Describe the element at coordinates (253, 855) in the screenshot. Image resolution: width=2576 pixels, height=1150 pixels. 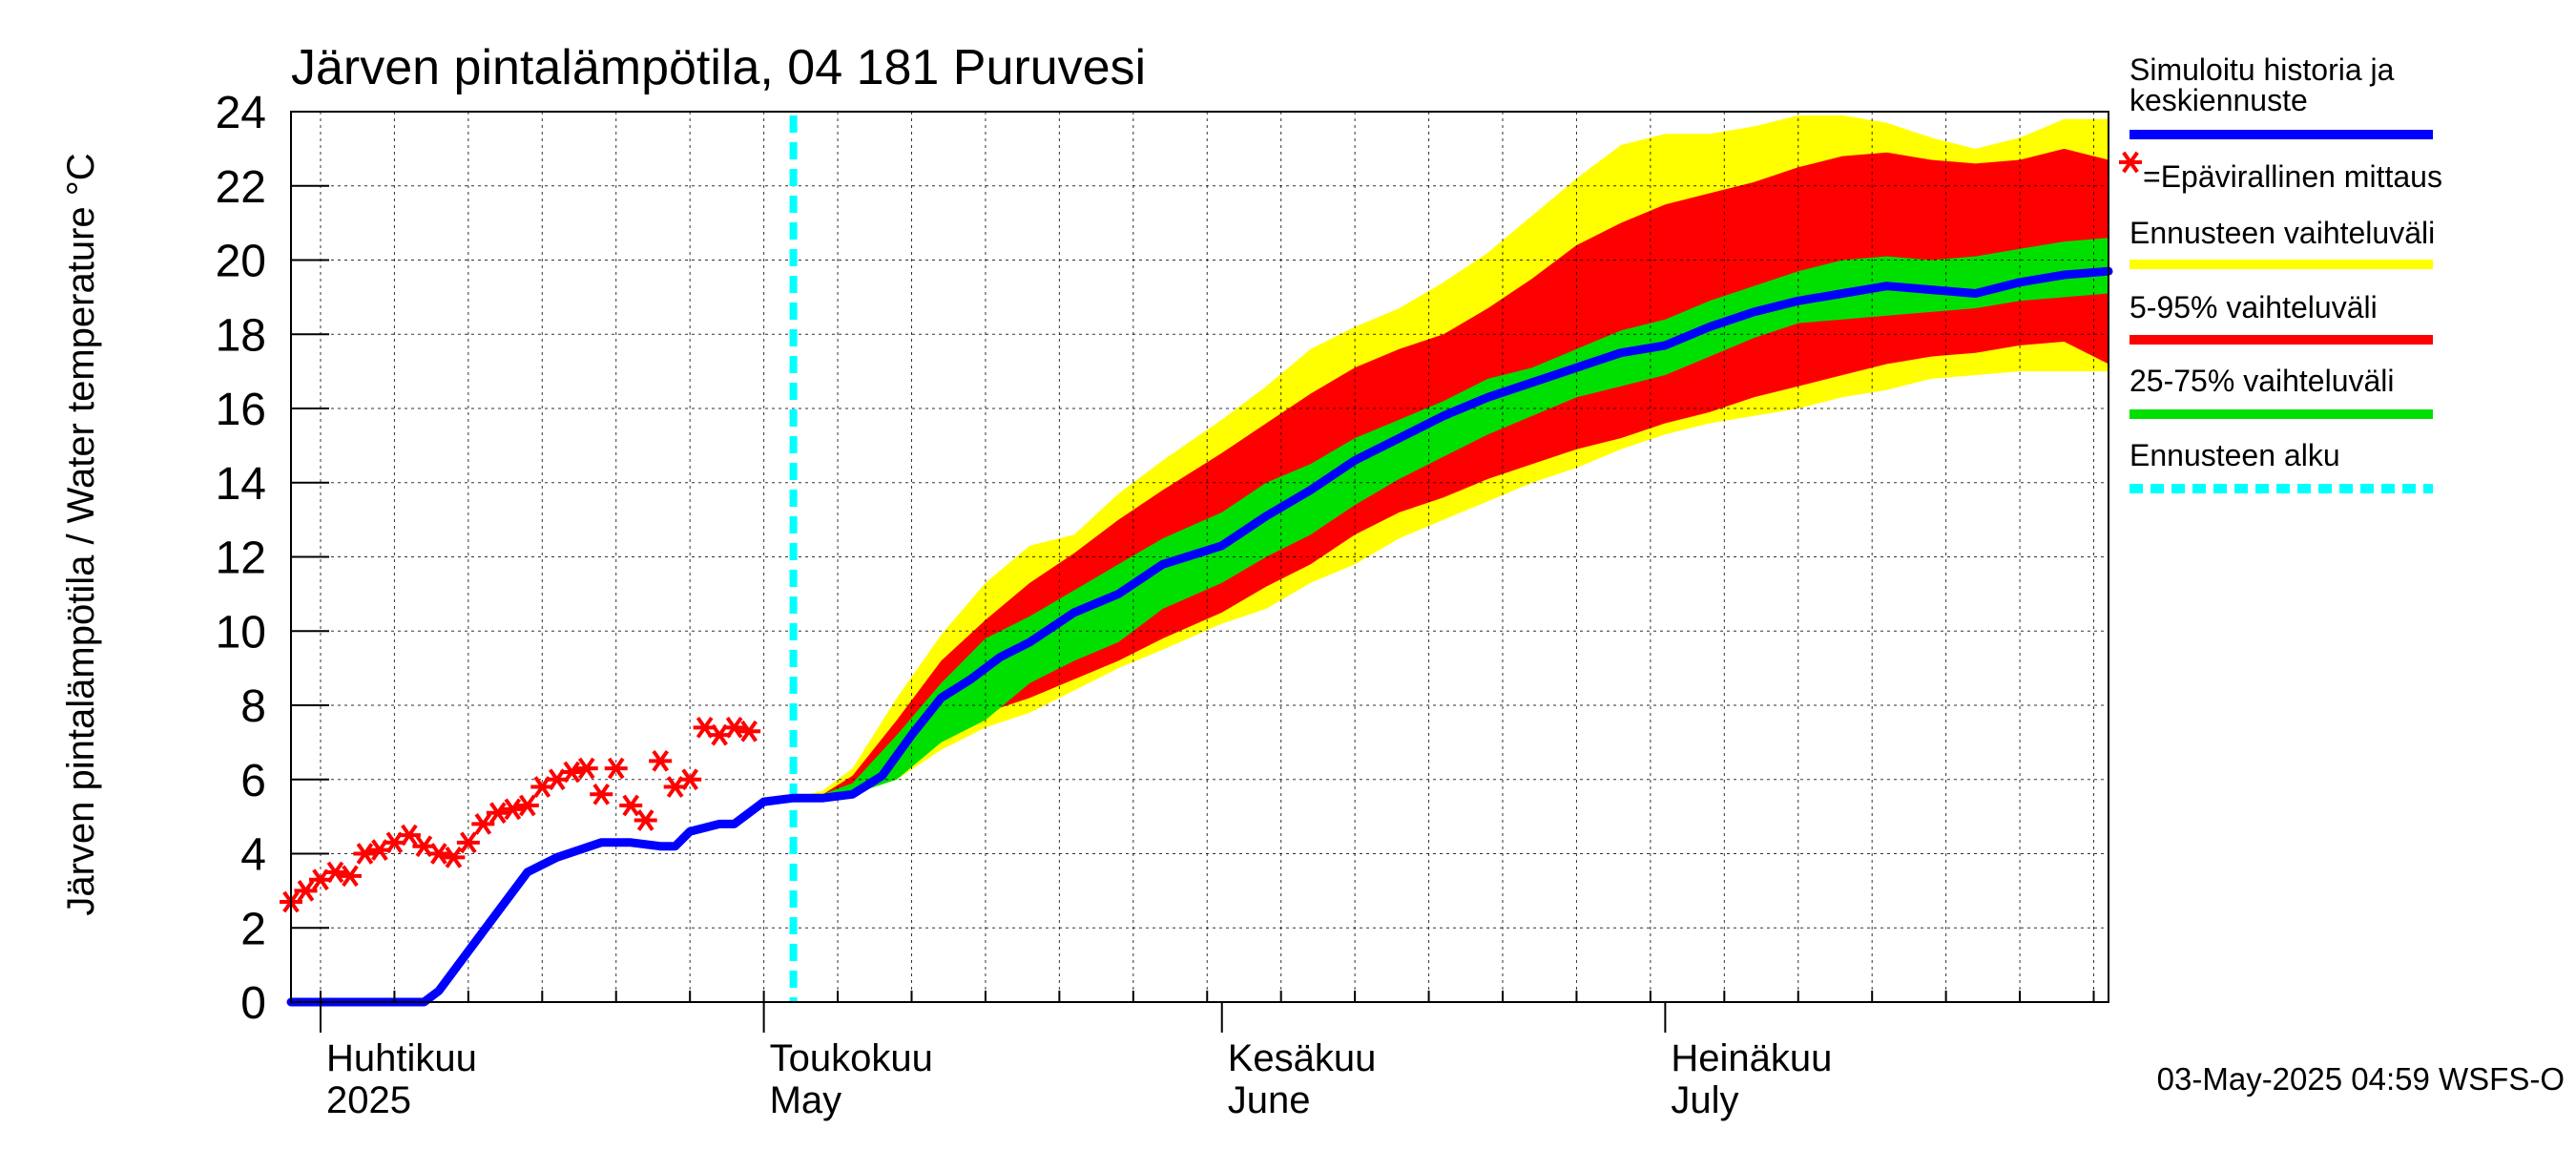
I see `y-tick-label: 4` at that location.